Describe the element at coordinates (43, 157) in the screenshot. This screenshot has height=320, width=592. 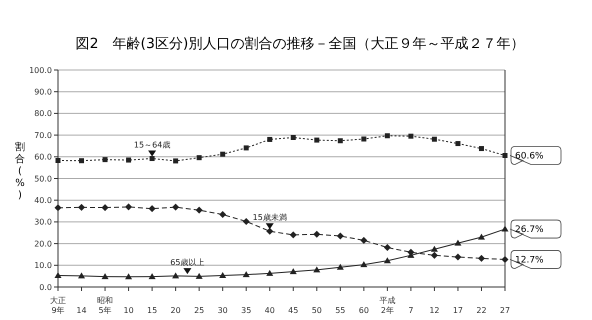
I see `y-tick-label: 60.0` at that location.